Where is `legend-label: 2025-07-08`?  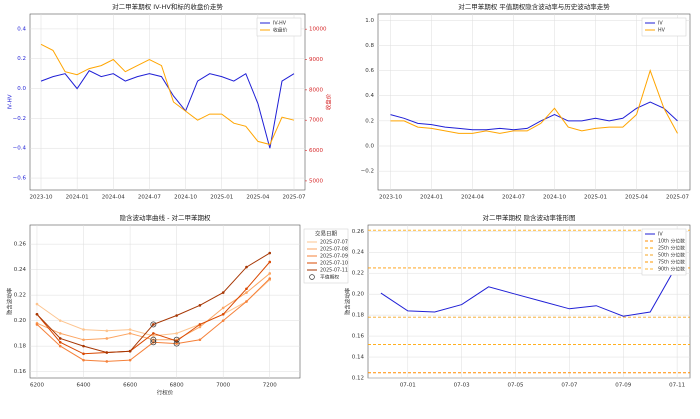 legend-label: 2025-07-08 is located at coordinates (334, 250).